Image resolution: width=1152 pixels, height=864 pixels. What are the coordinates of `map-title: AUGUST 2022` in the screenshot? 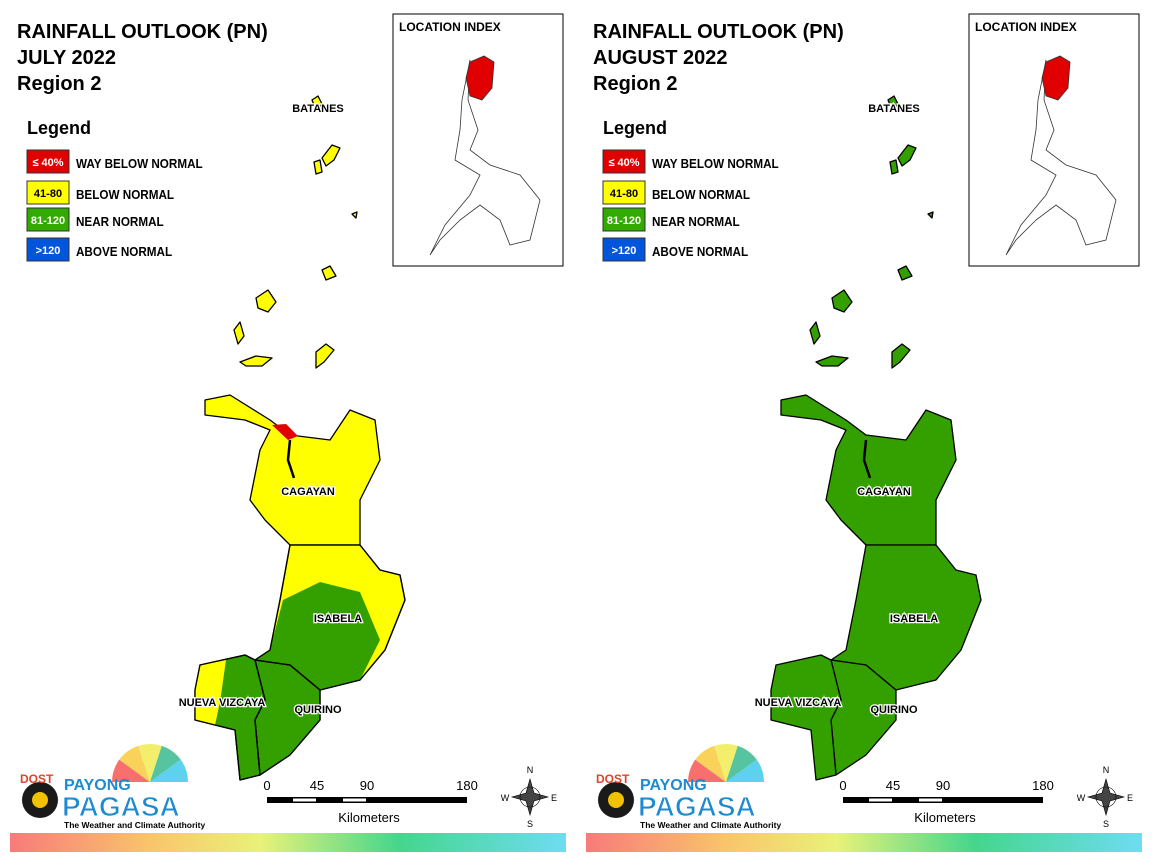 It's located at (660, 58).